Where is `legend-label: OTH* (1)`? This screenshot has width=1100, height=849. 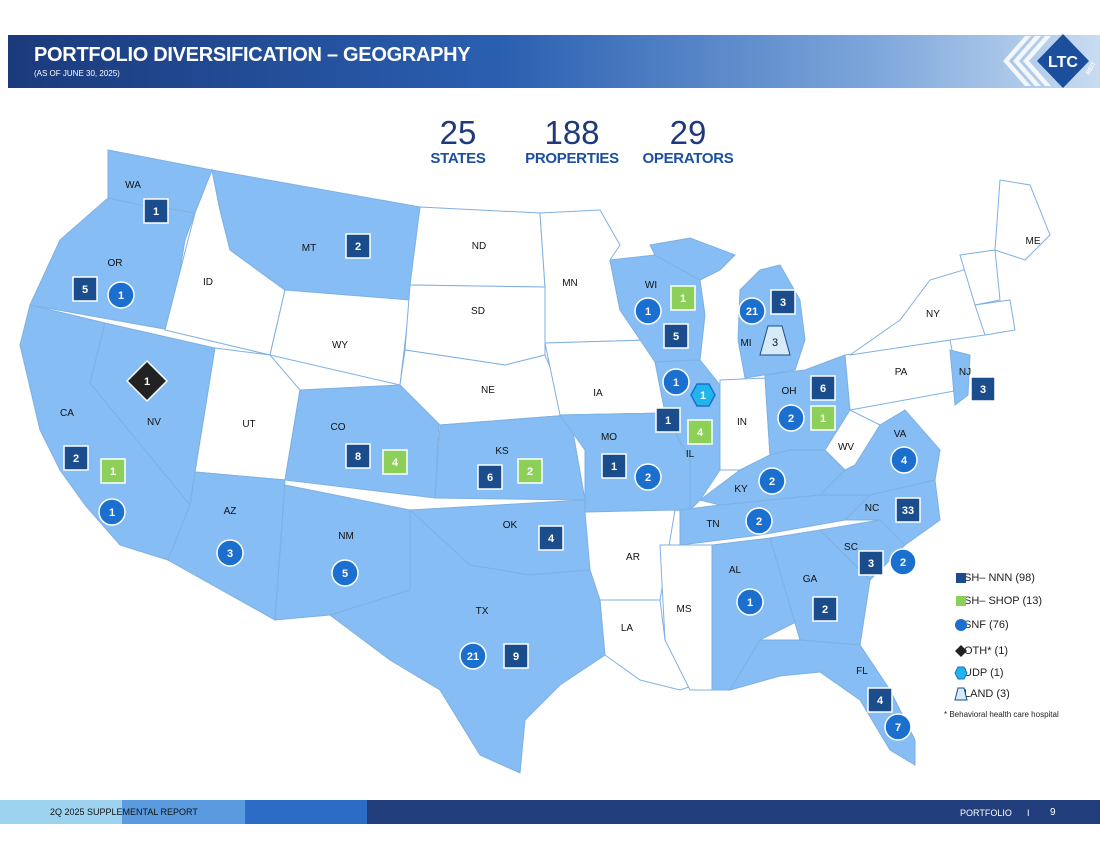 legend-label: OTH* (1) is located at coordinates (986, 651).